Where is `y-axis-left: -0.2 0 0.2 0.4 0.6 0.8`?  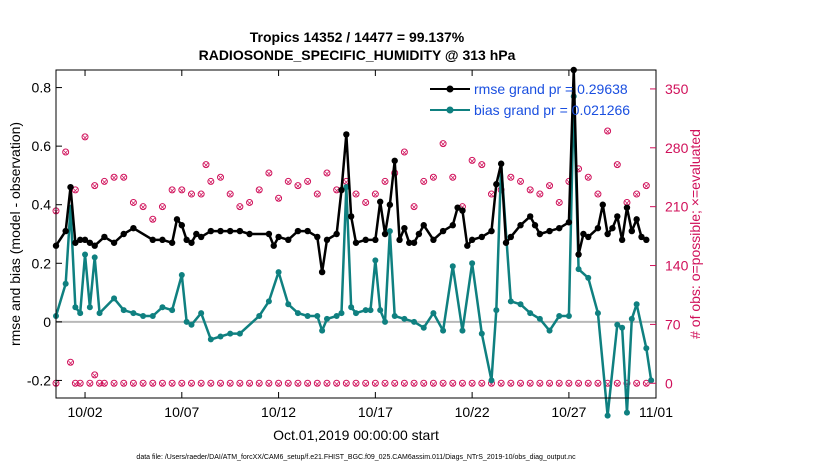
y-axis-left: -0.2 0 0.2 0.4 0.6 0.8 is located at coordinates (44, 234).